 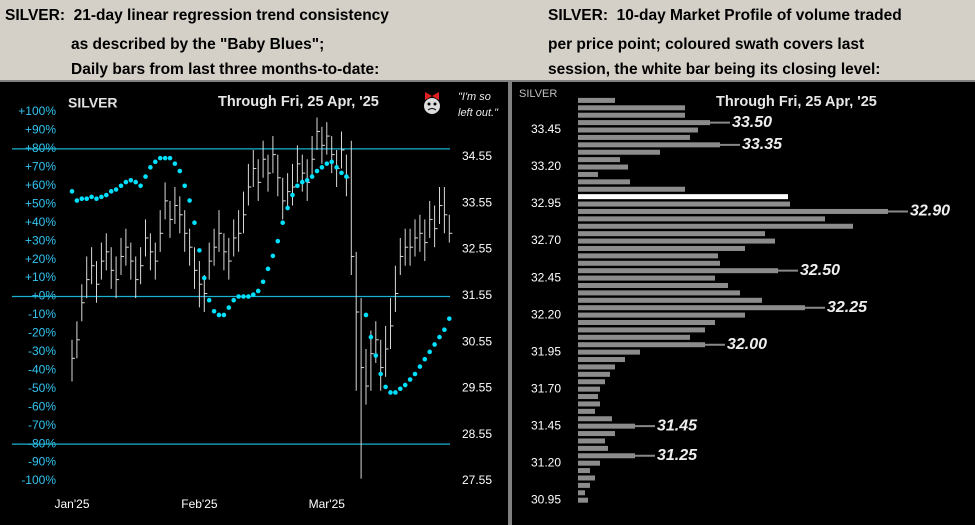 What do you see at coordinates (44, 296) in the screenshot?
I see `y-tick-label: +0%` at bounding box center [44, 296].